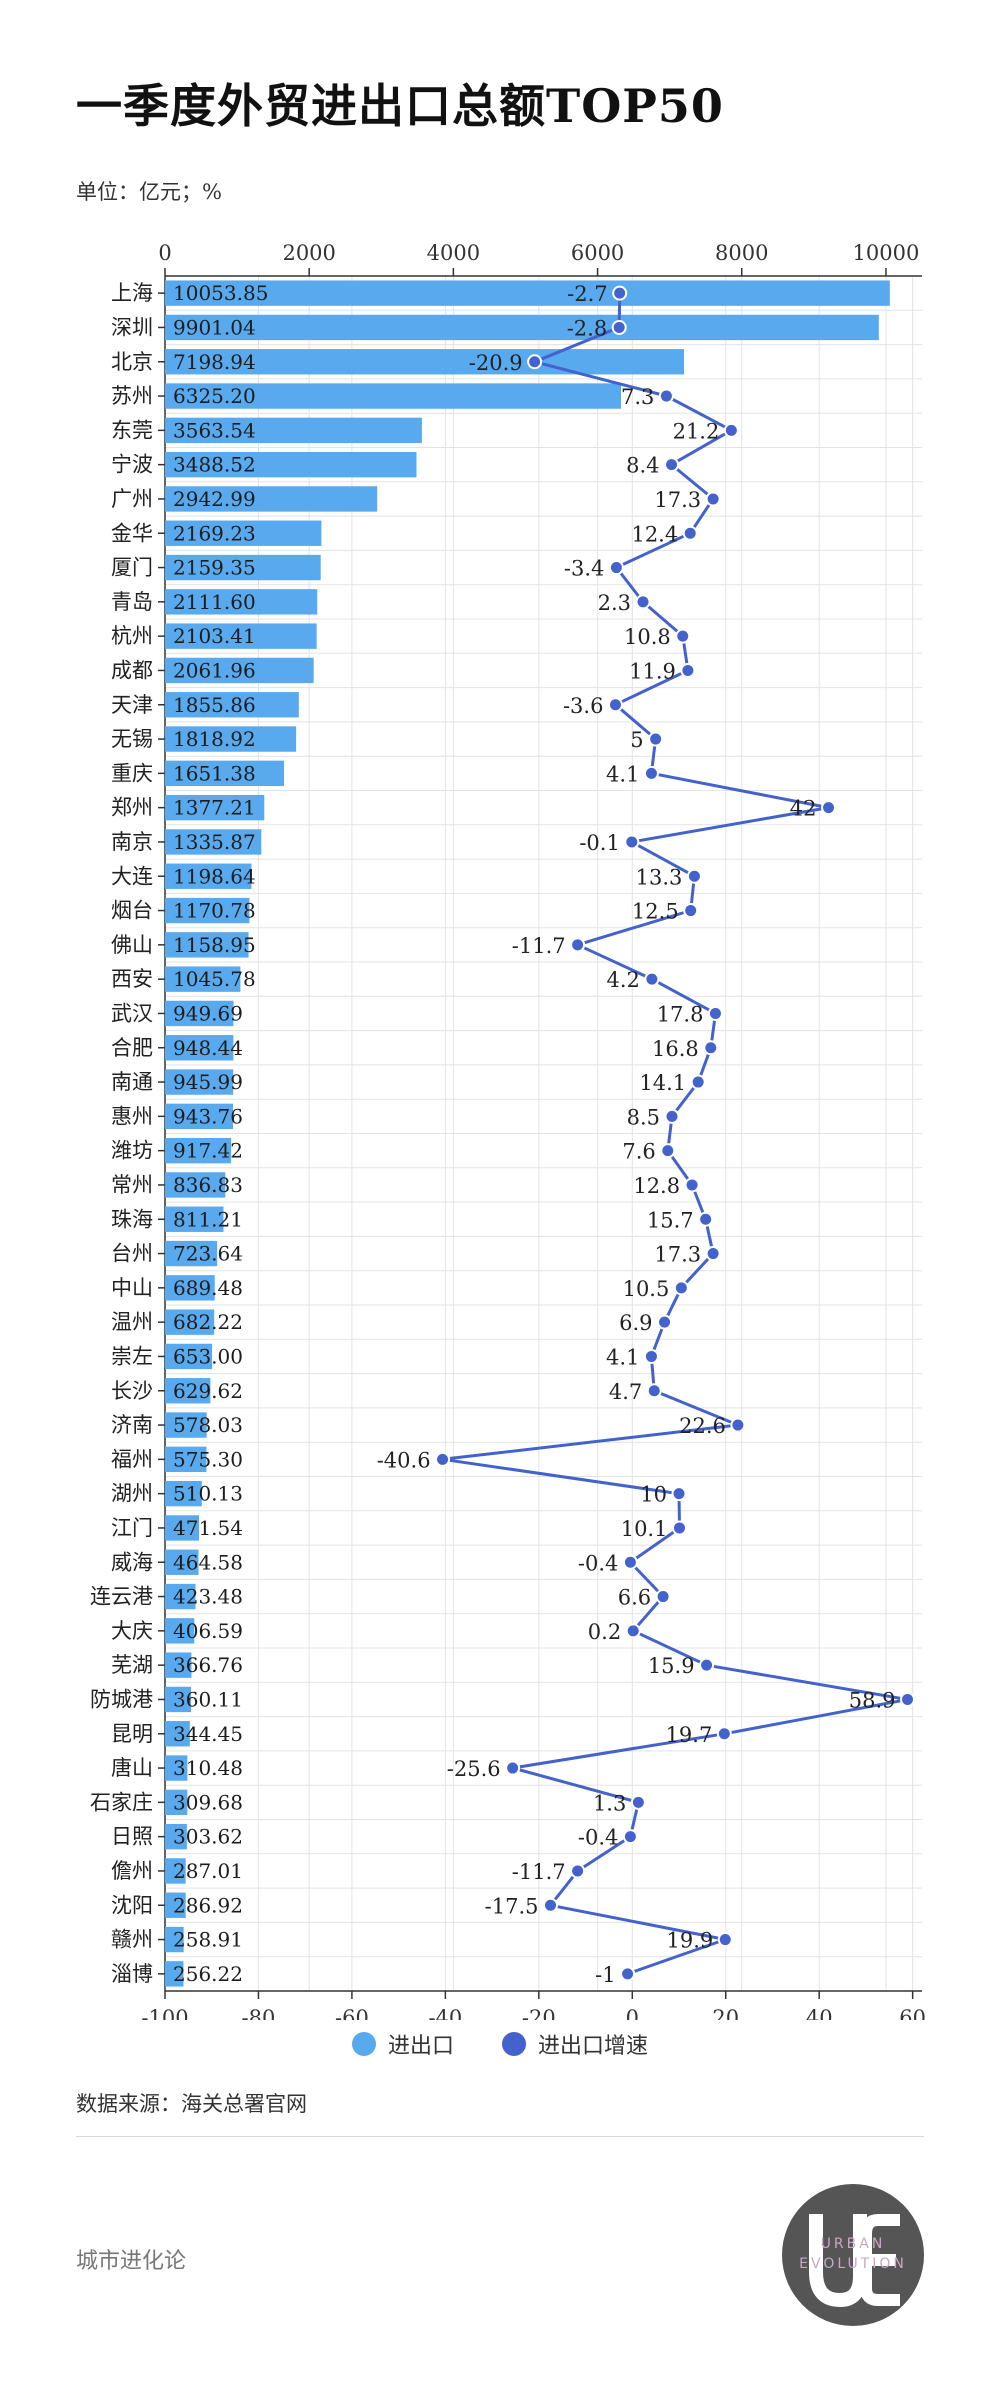 The width and height of the screenshot is (1000, 2400). Describe the element at coordinates (132, 1562) in the screenshot. I see `category-label: 威海` at that location.